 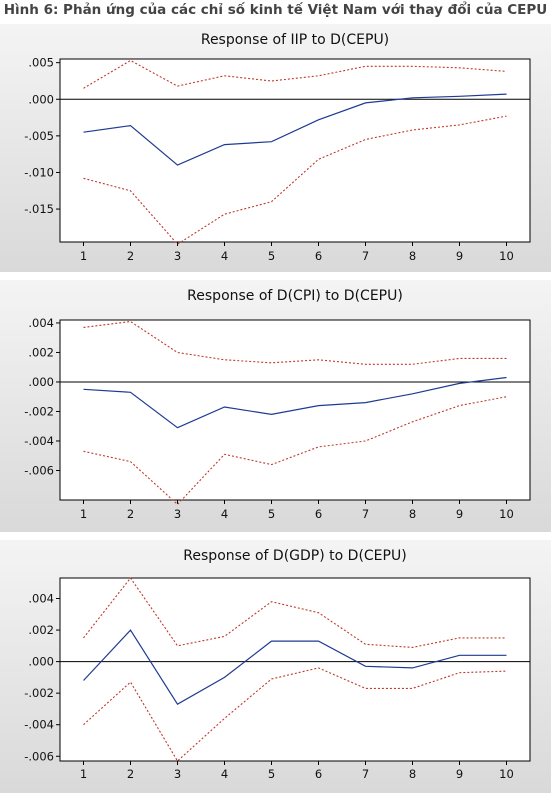 I want to click on gdp-x-tick-label: 2, so click(x=130, y=774).